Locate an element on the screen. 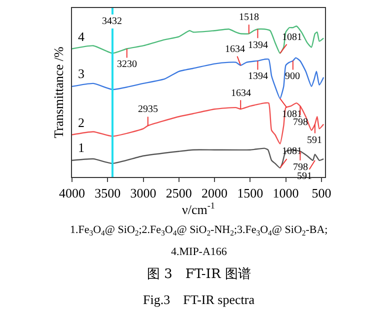 The width and height of the screenshot is (387, 333). y-axis-title: Transmittance /% is located at coordinates (58, 92).